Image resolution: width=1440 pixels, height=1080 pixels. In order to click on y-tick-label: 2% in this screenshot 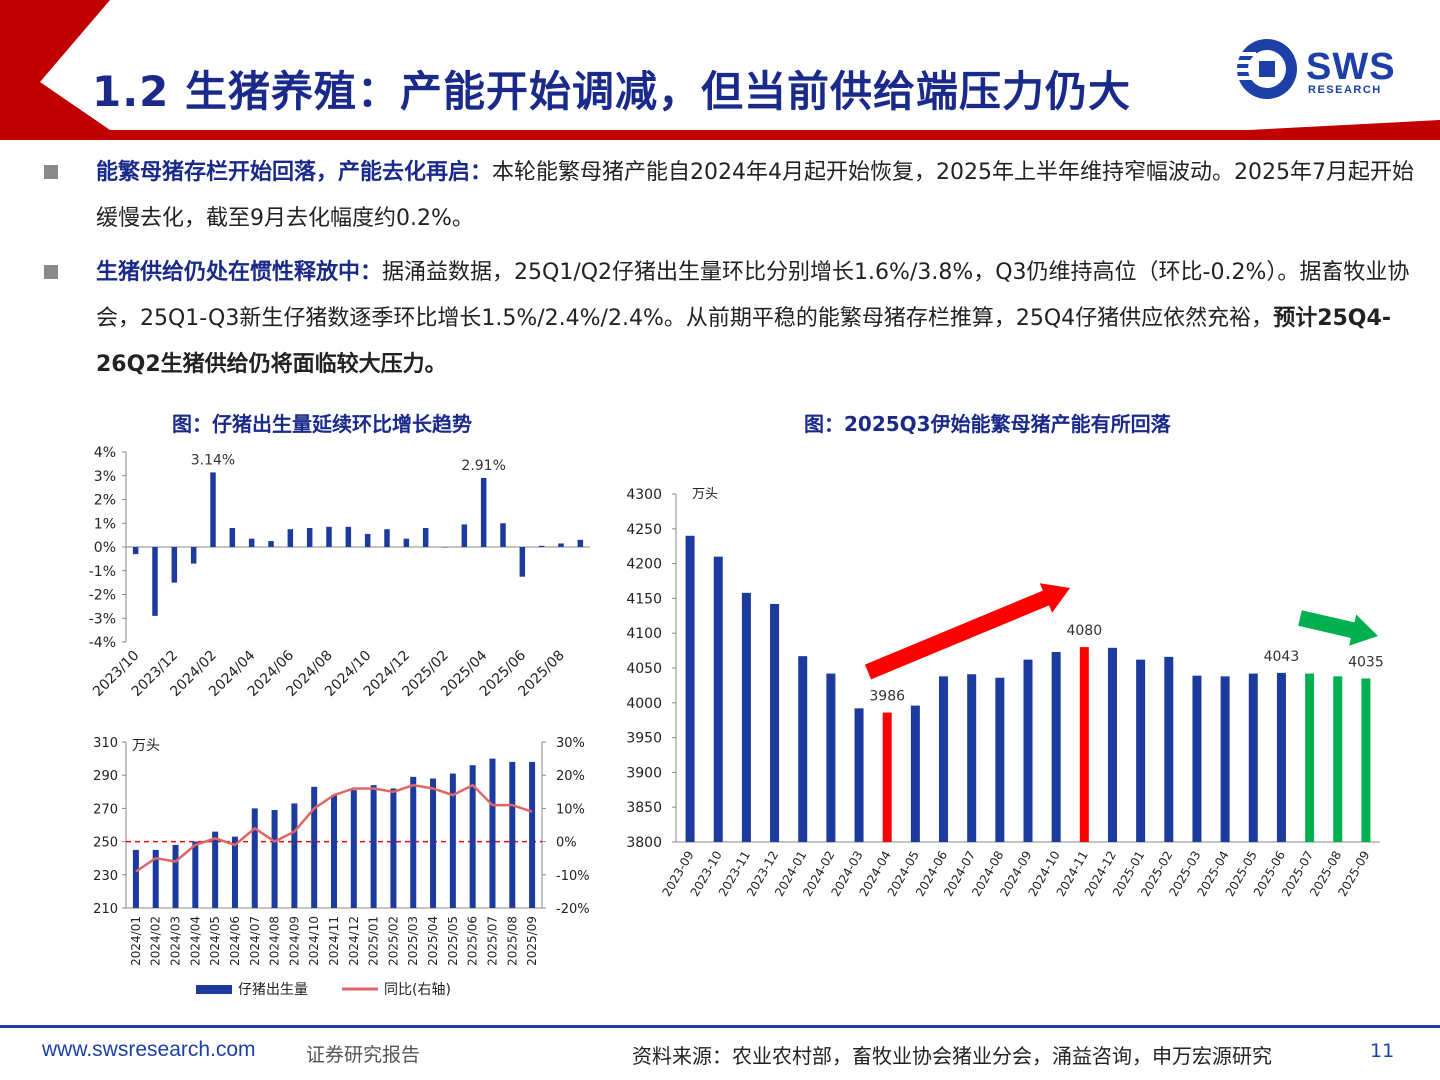, I will do `click(105, 501)`.